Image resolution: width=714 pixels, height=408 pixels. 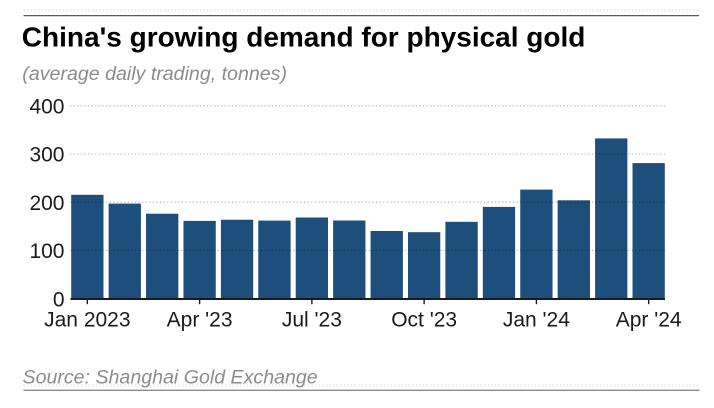 What do you see at coordinates (87, 320) in the screenshot?
I see `svg-text: Jan 2023` at bounding box center [87, 320].